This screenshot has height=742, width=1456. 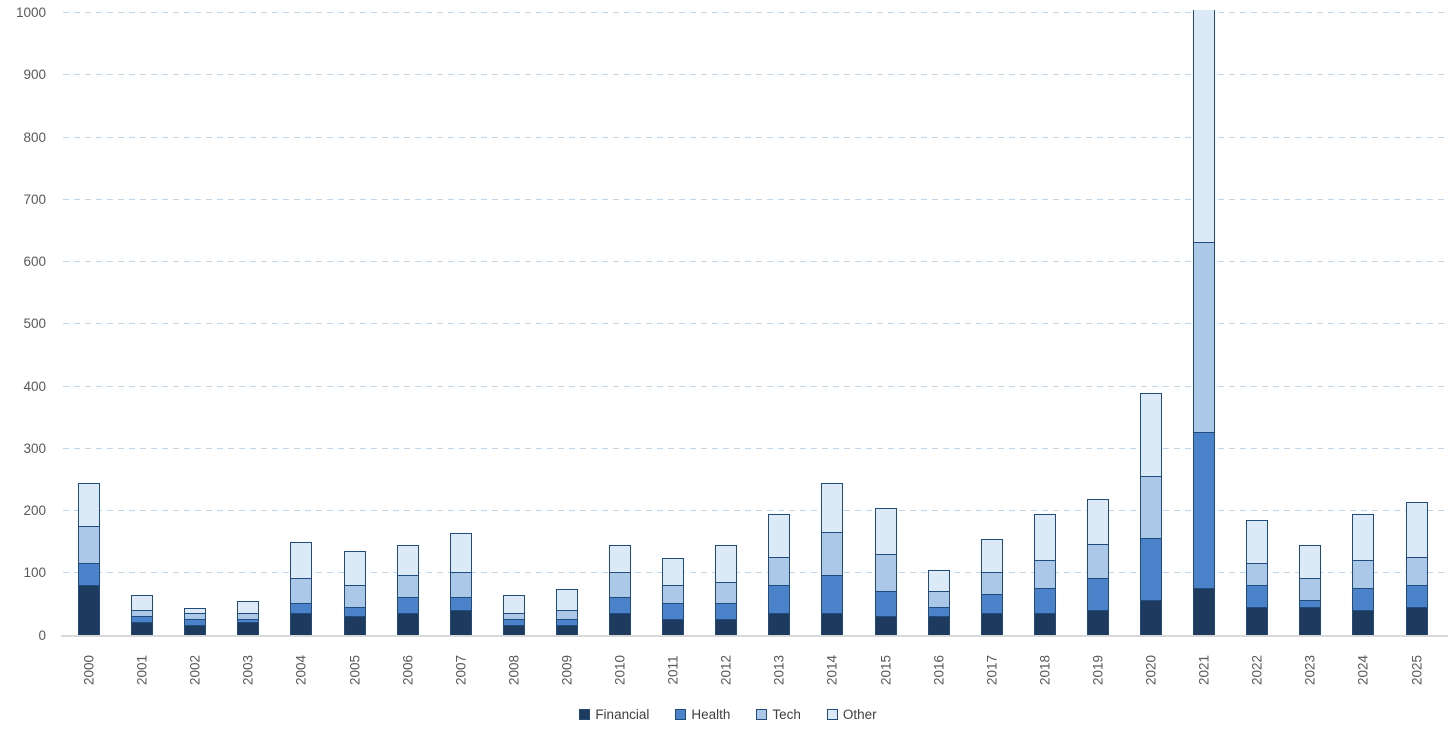 What do you see at coordinates (939, 670) in the screenshot?
I see `x-axis-tick-label: 2016` at bounding box center [939, 670].